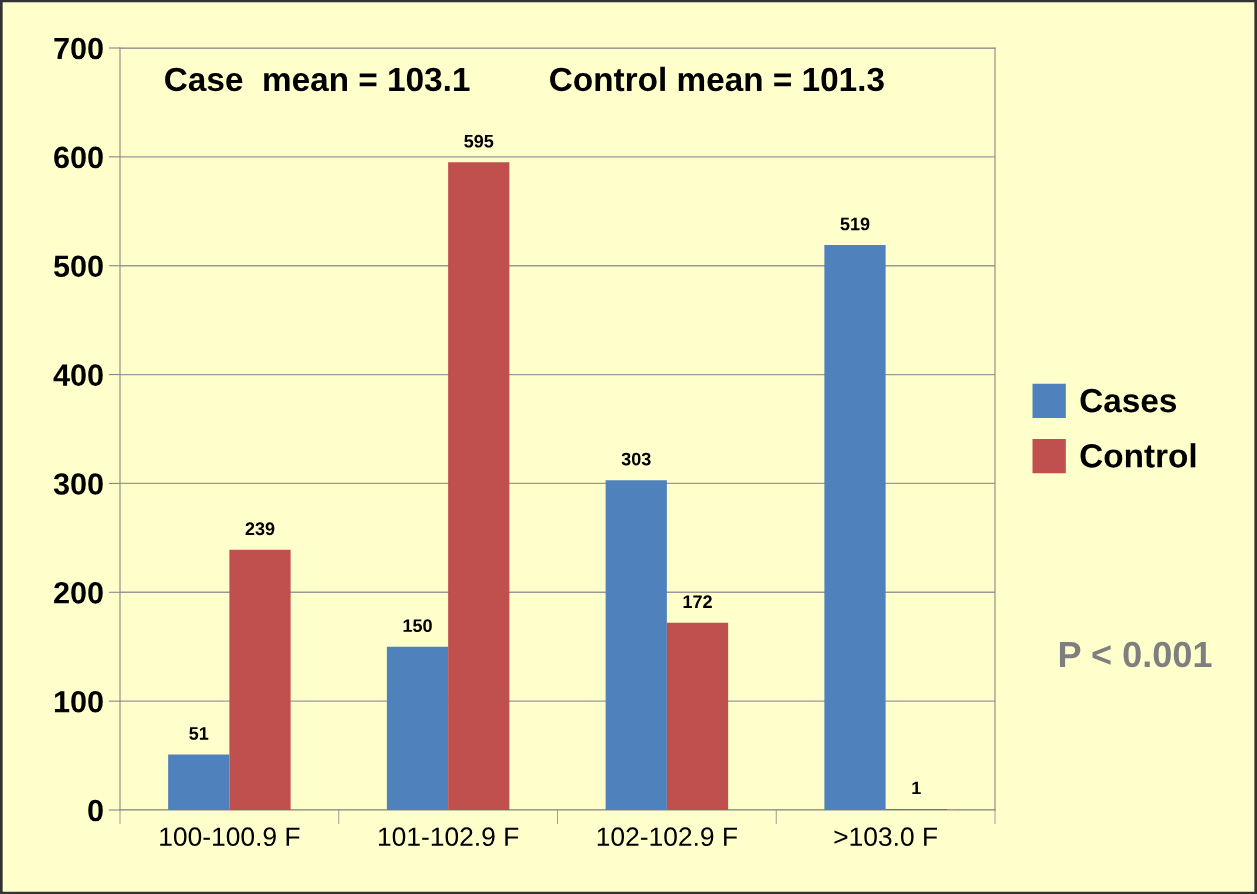 The image size is (1257, 894). What do you see at coordinates (916, 788) in the screenshot?
I see `data-label: 1` at bounding box center [916, 788].